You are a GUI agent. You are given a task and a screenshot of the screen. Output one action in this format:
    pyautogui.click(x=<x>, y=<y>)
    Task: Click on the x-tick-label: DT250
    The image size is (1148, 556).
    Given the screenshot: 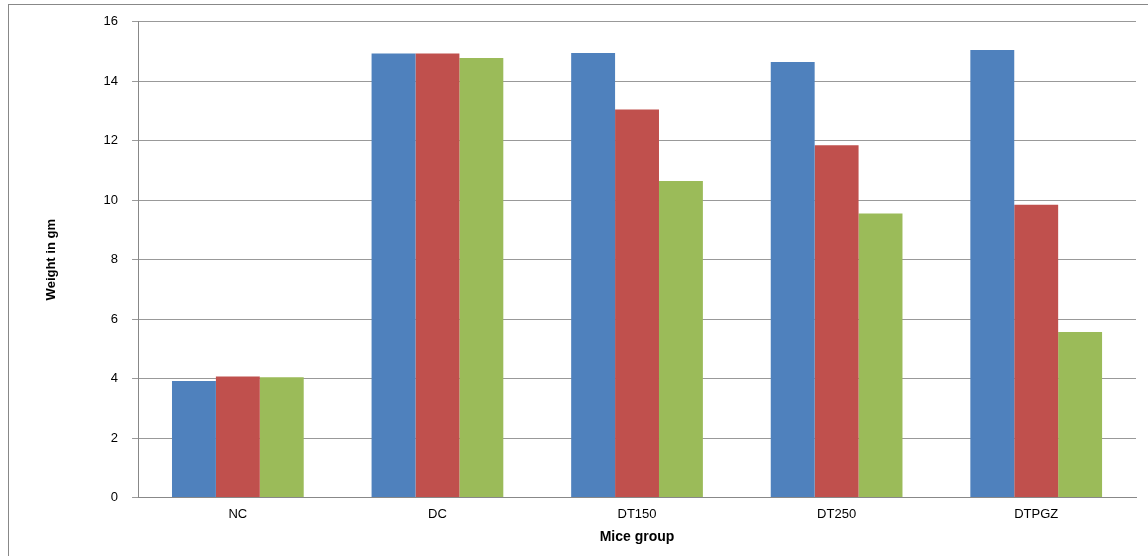 What is the action you would take?
    pyautogui.click(x=837, y=513)
    